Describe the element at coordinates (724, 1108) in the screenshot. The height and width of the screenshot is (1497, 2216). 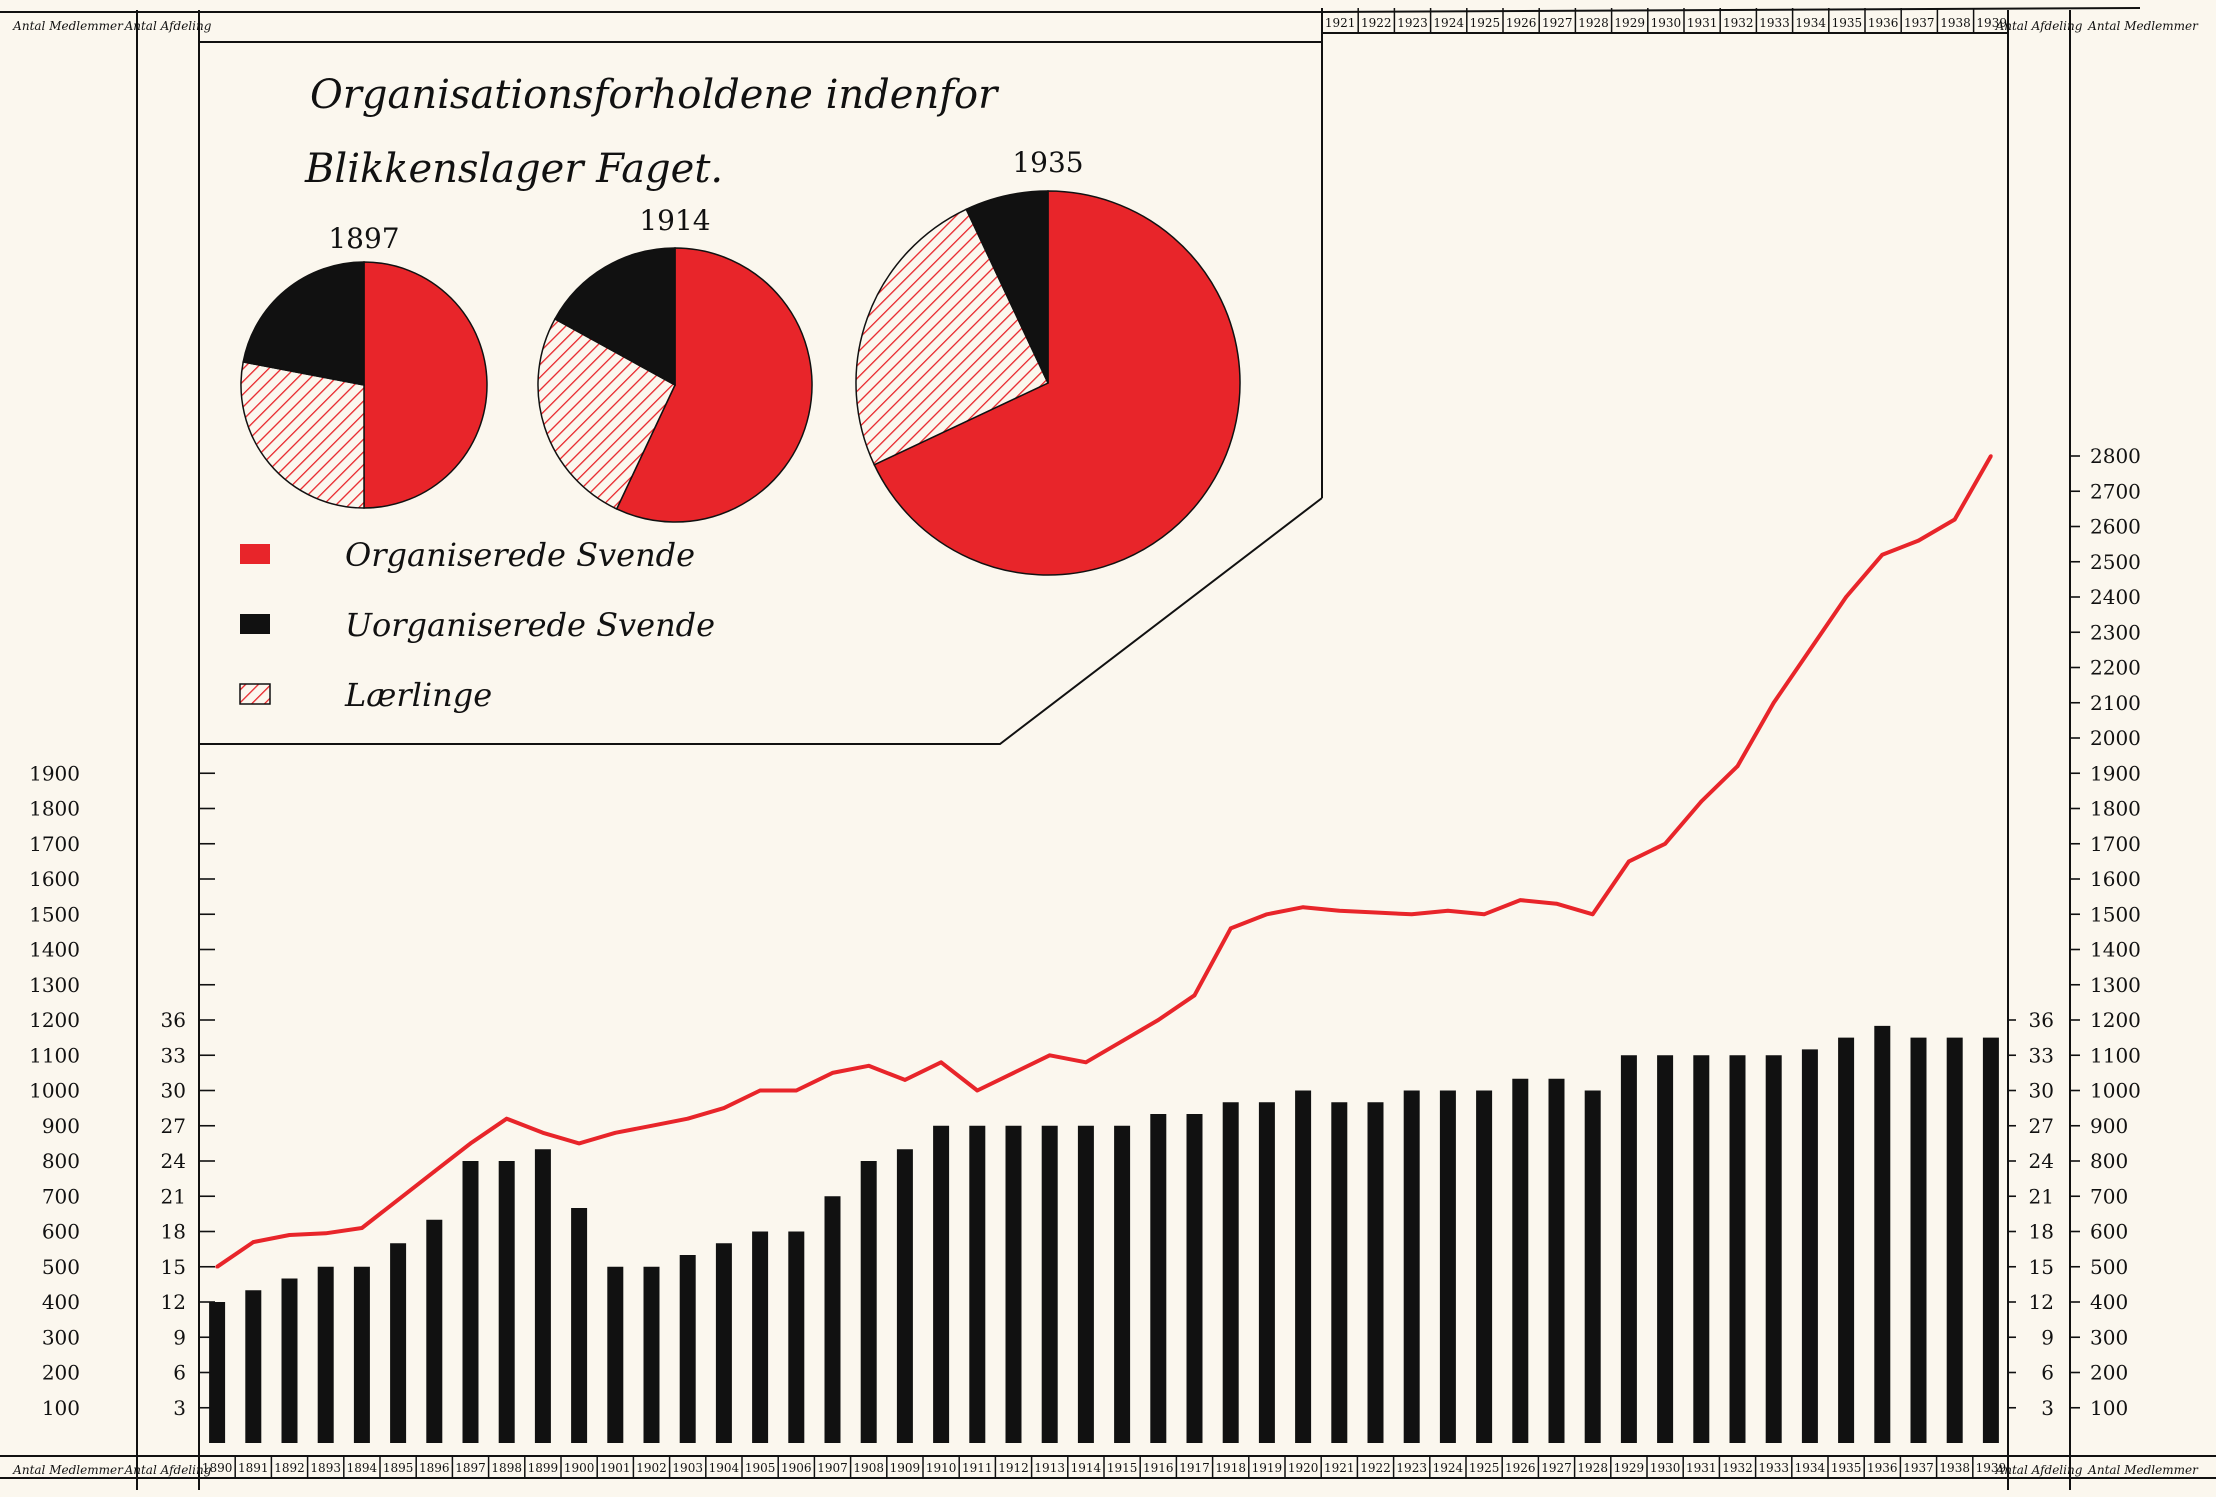
I see `point-medlemmer-1904` at that location.